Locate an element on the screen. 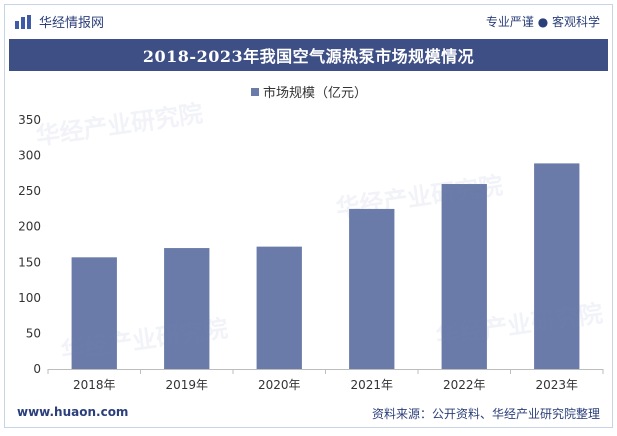 The image size is (617, 436). y-tick-label: 350 is located at coordinates (29, 120).